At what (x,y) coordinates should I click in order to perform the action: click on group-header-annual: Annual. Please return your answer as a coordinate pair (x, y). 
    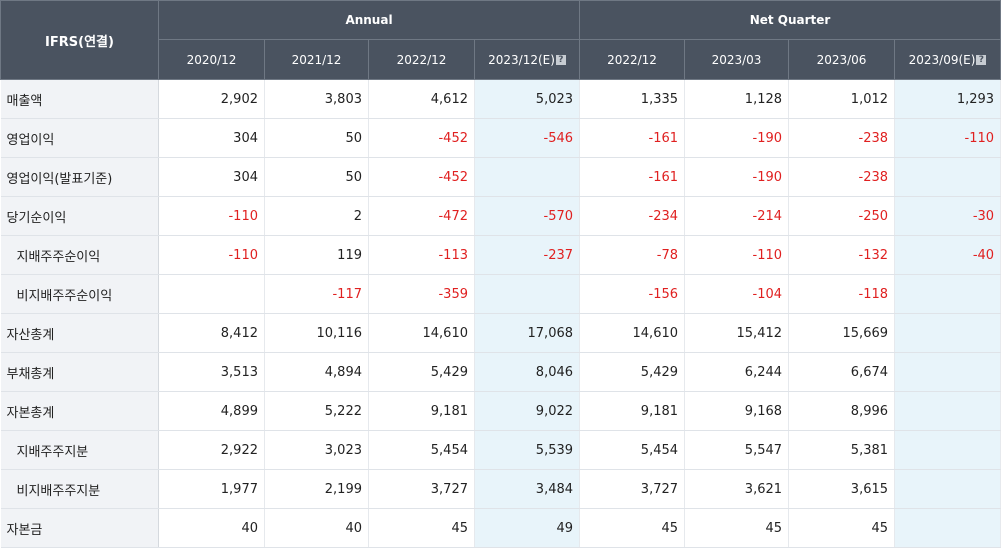
    Looking at the image, I should click on (369, 20).